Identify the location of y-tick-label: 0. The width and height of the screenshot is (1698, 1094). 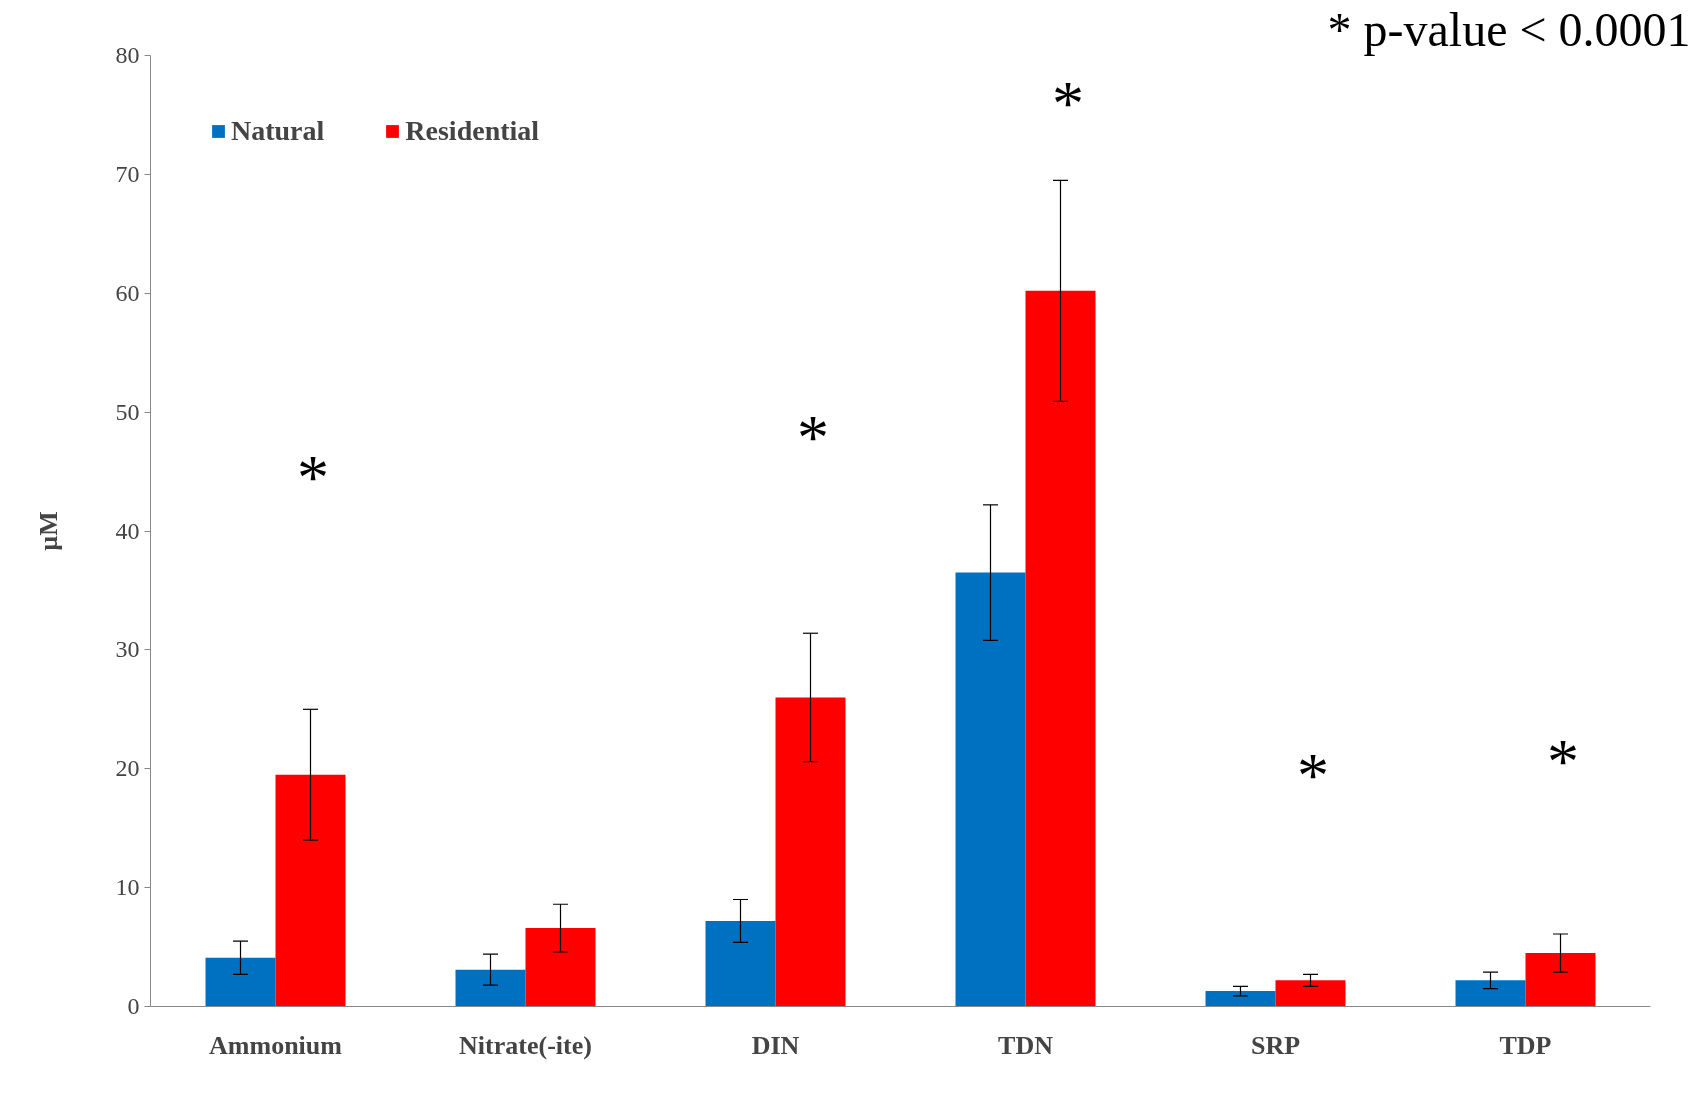
(133, 1006).